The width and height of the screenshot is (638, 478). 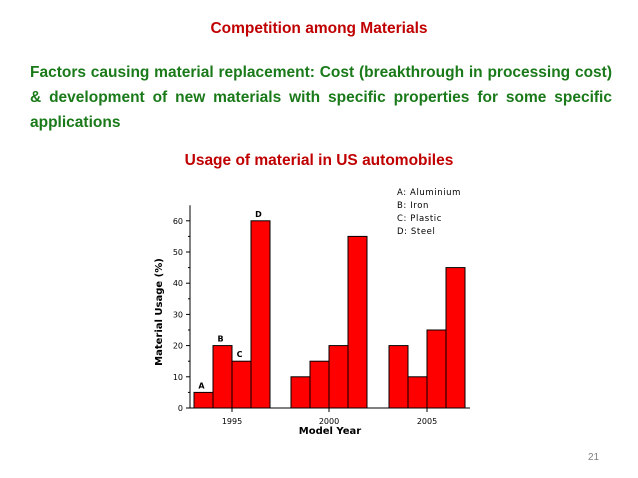 What do you see at coordinates (178, 252) in the screenshot?
I see `y-tick-label: 50` at bounding box center [178, 252].